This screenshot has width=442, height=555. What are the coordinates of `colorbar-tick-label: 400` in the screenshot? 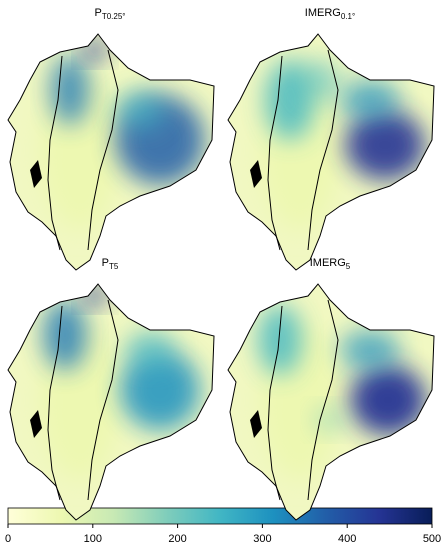 It's located at (347, 539).